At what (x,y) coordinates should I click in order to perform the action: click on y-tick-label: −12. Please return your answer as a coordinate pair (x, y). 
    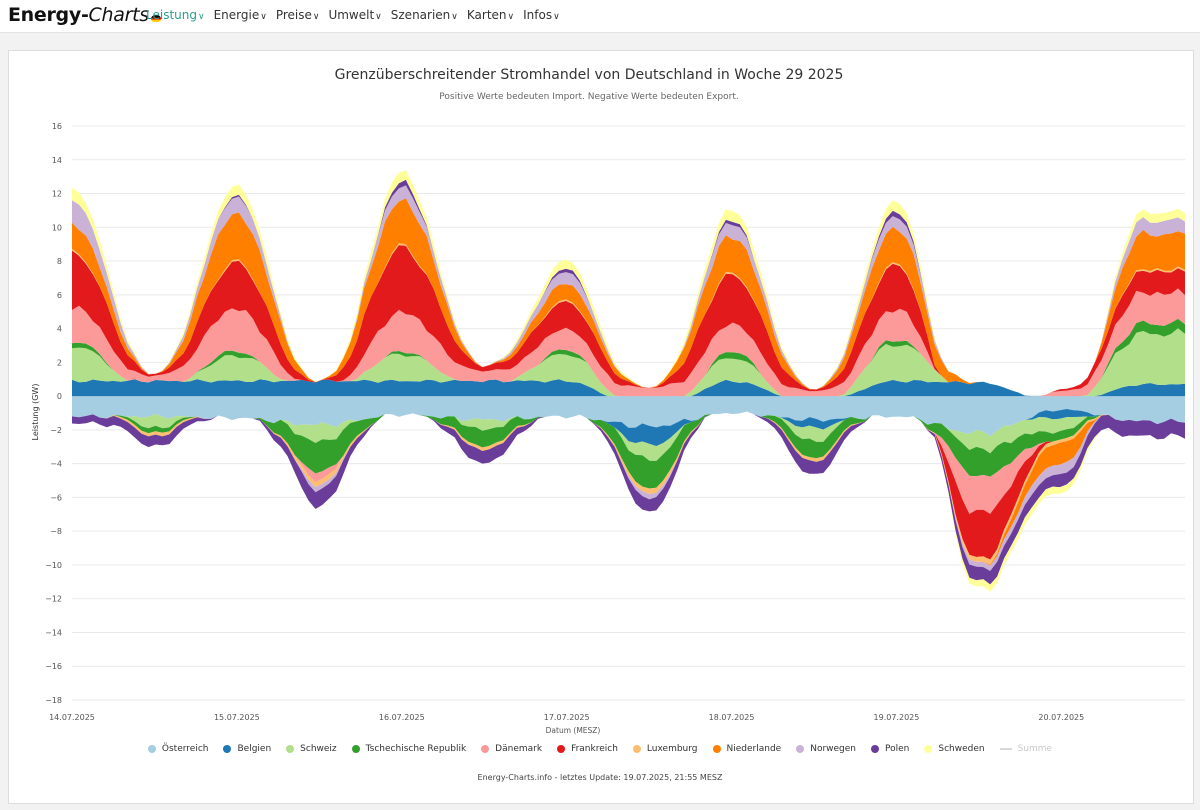
    Looking at the image, I should click on (53, 599).